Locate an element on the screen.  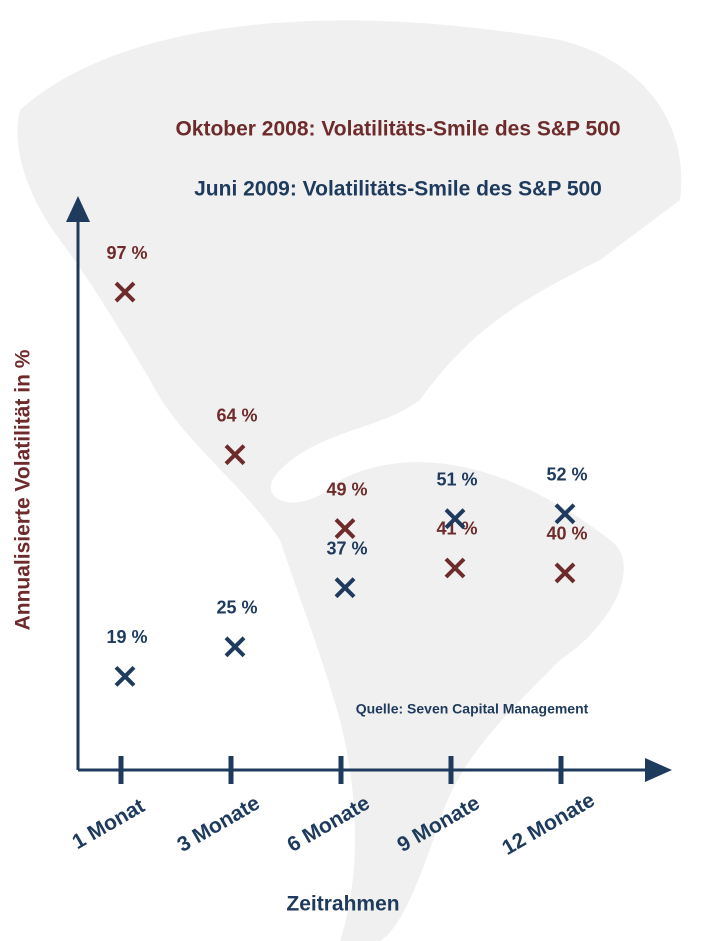
x-tick-label: 3 Monate is located at coordinates (218, 823).